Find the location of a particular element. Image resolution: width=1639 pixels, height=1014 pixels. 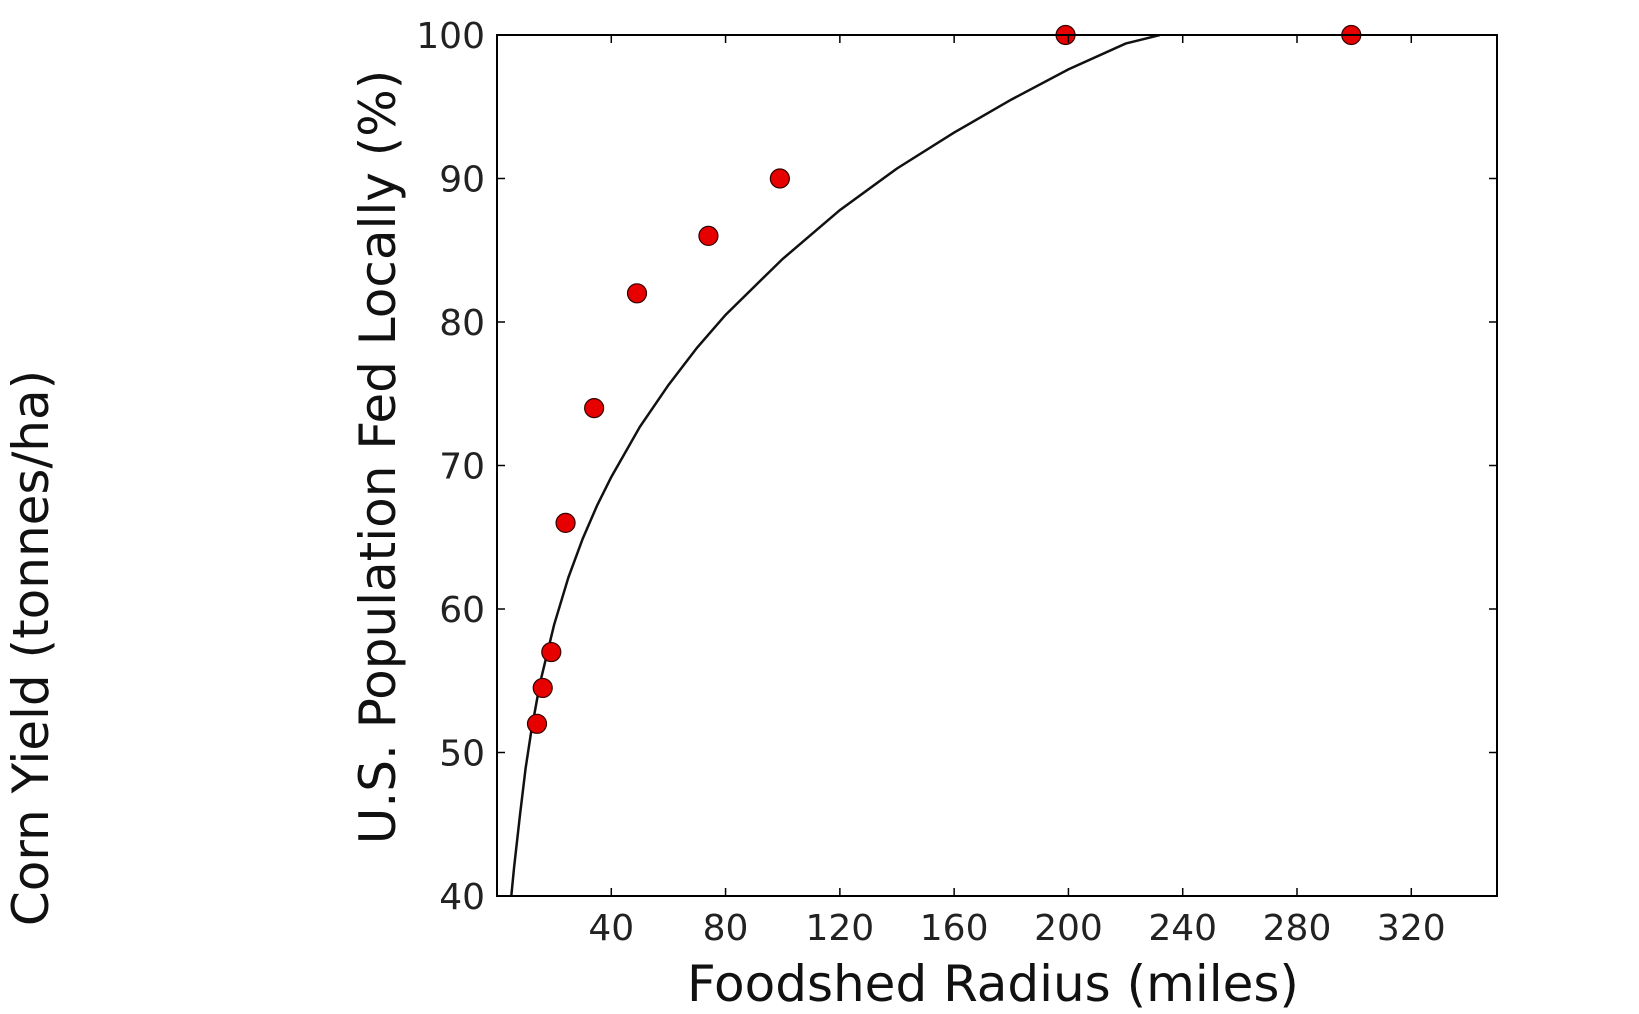

y-tick-label: 60 is located at coordinates (462, 610).